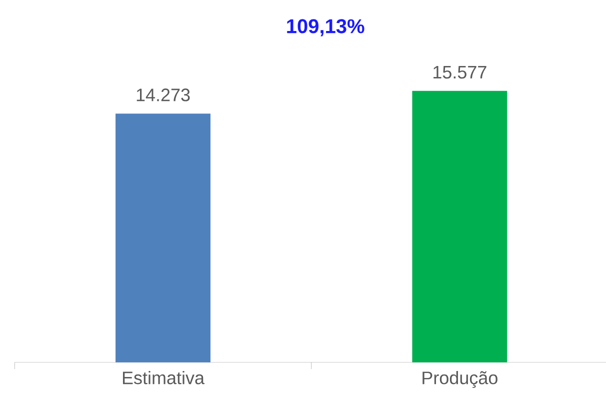 The image size is (606, 405). I want to click on chart-title: 109,13%, so click(325, 27).